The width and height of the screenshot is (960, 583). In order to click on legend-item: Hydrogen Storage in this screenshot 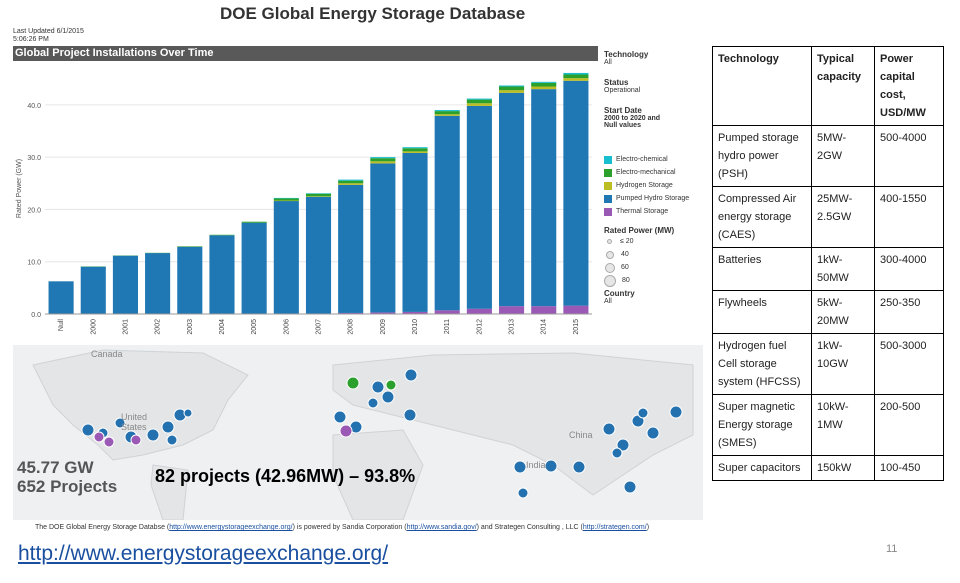, I will do `click(655, 185)`.